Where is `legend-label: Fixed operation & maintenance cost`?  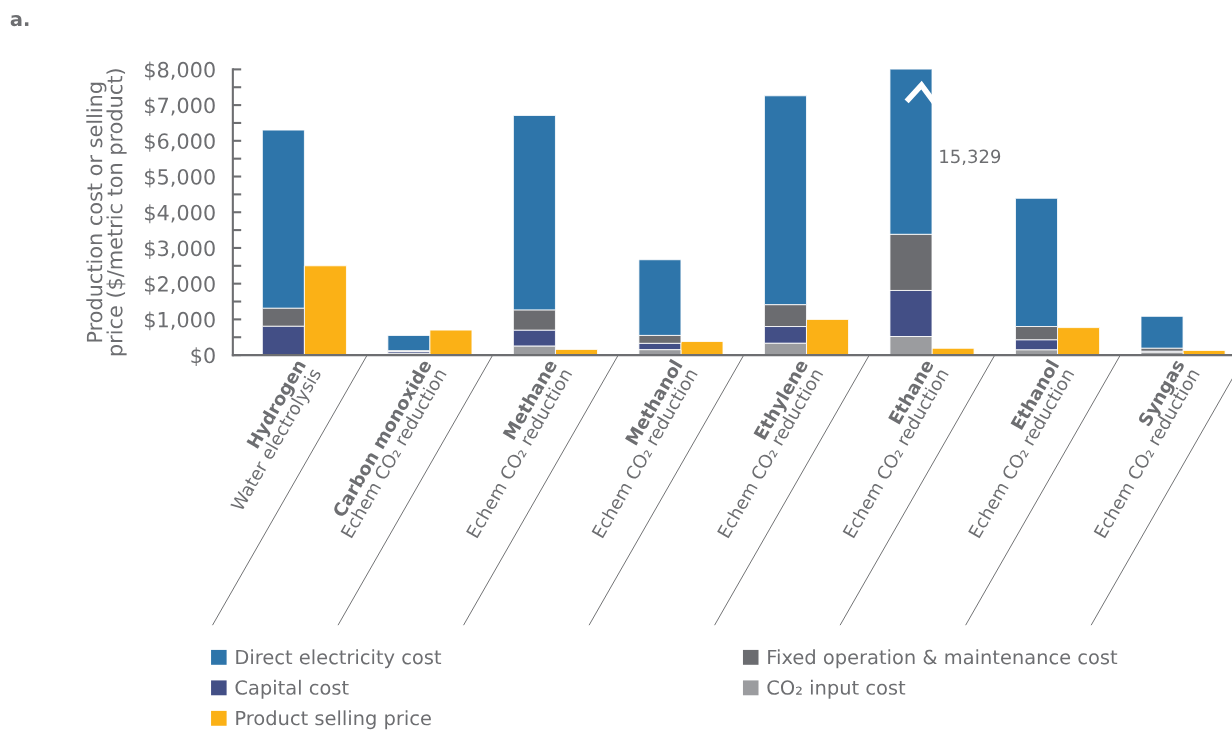 legend-label: Fixed operation & maintenance cost is located at coordinates (943, 659).